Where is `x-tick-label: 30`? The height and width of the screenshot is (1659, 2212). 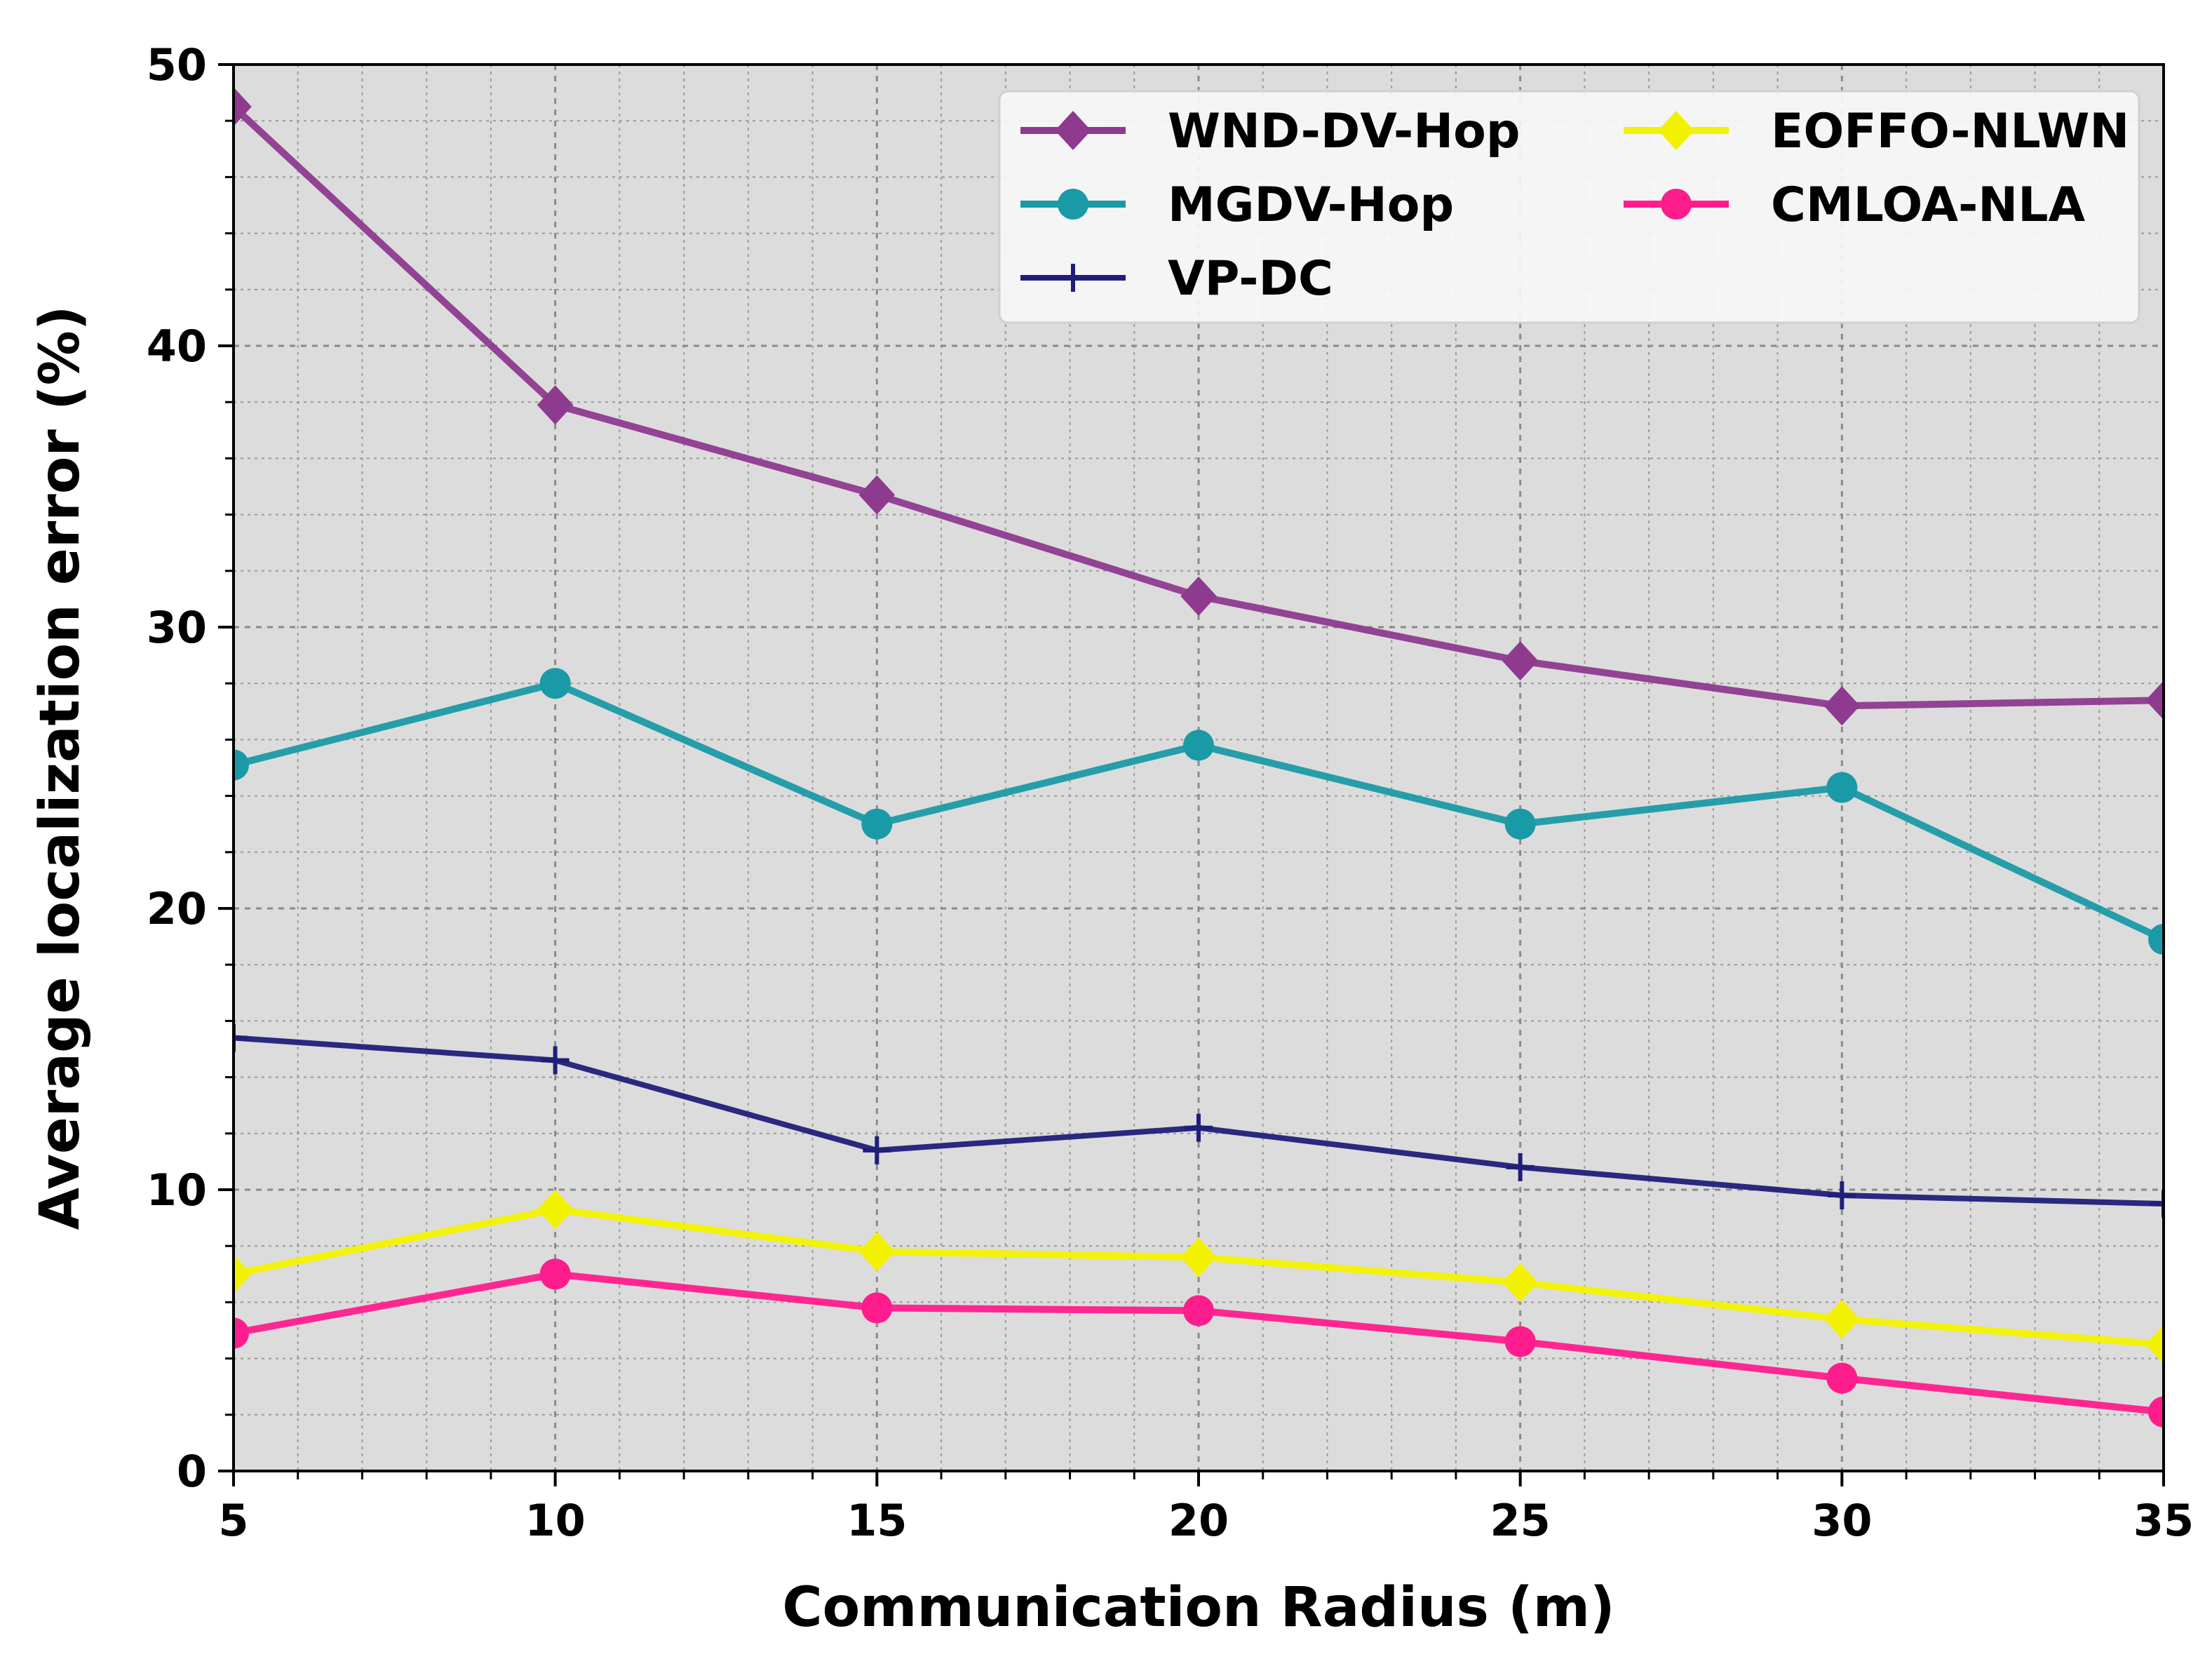
x-tick-label: 30 is located at coordinates (1842, 1521).